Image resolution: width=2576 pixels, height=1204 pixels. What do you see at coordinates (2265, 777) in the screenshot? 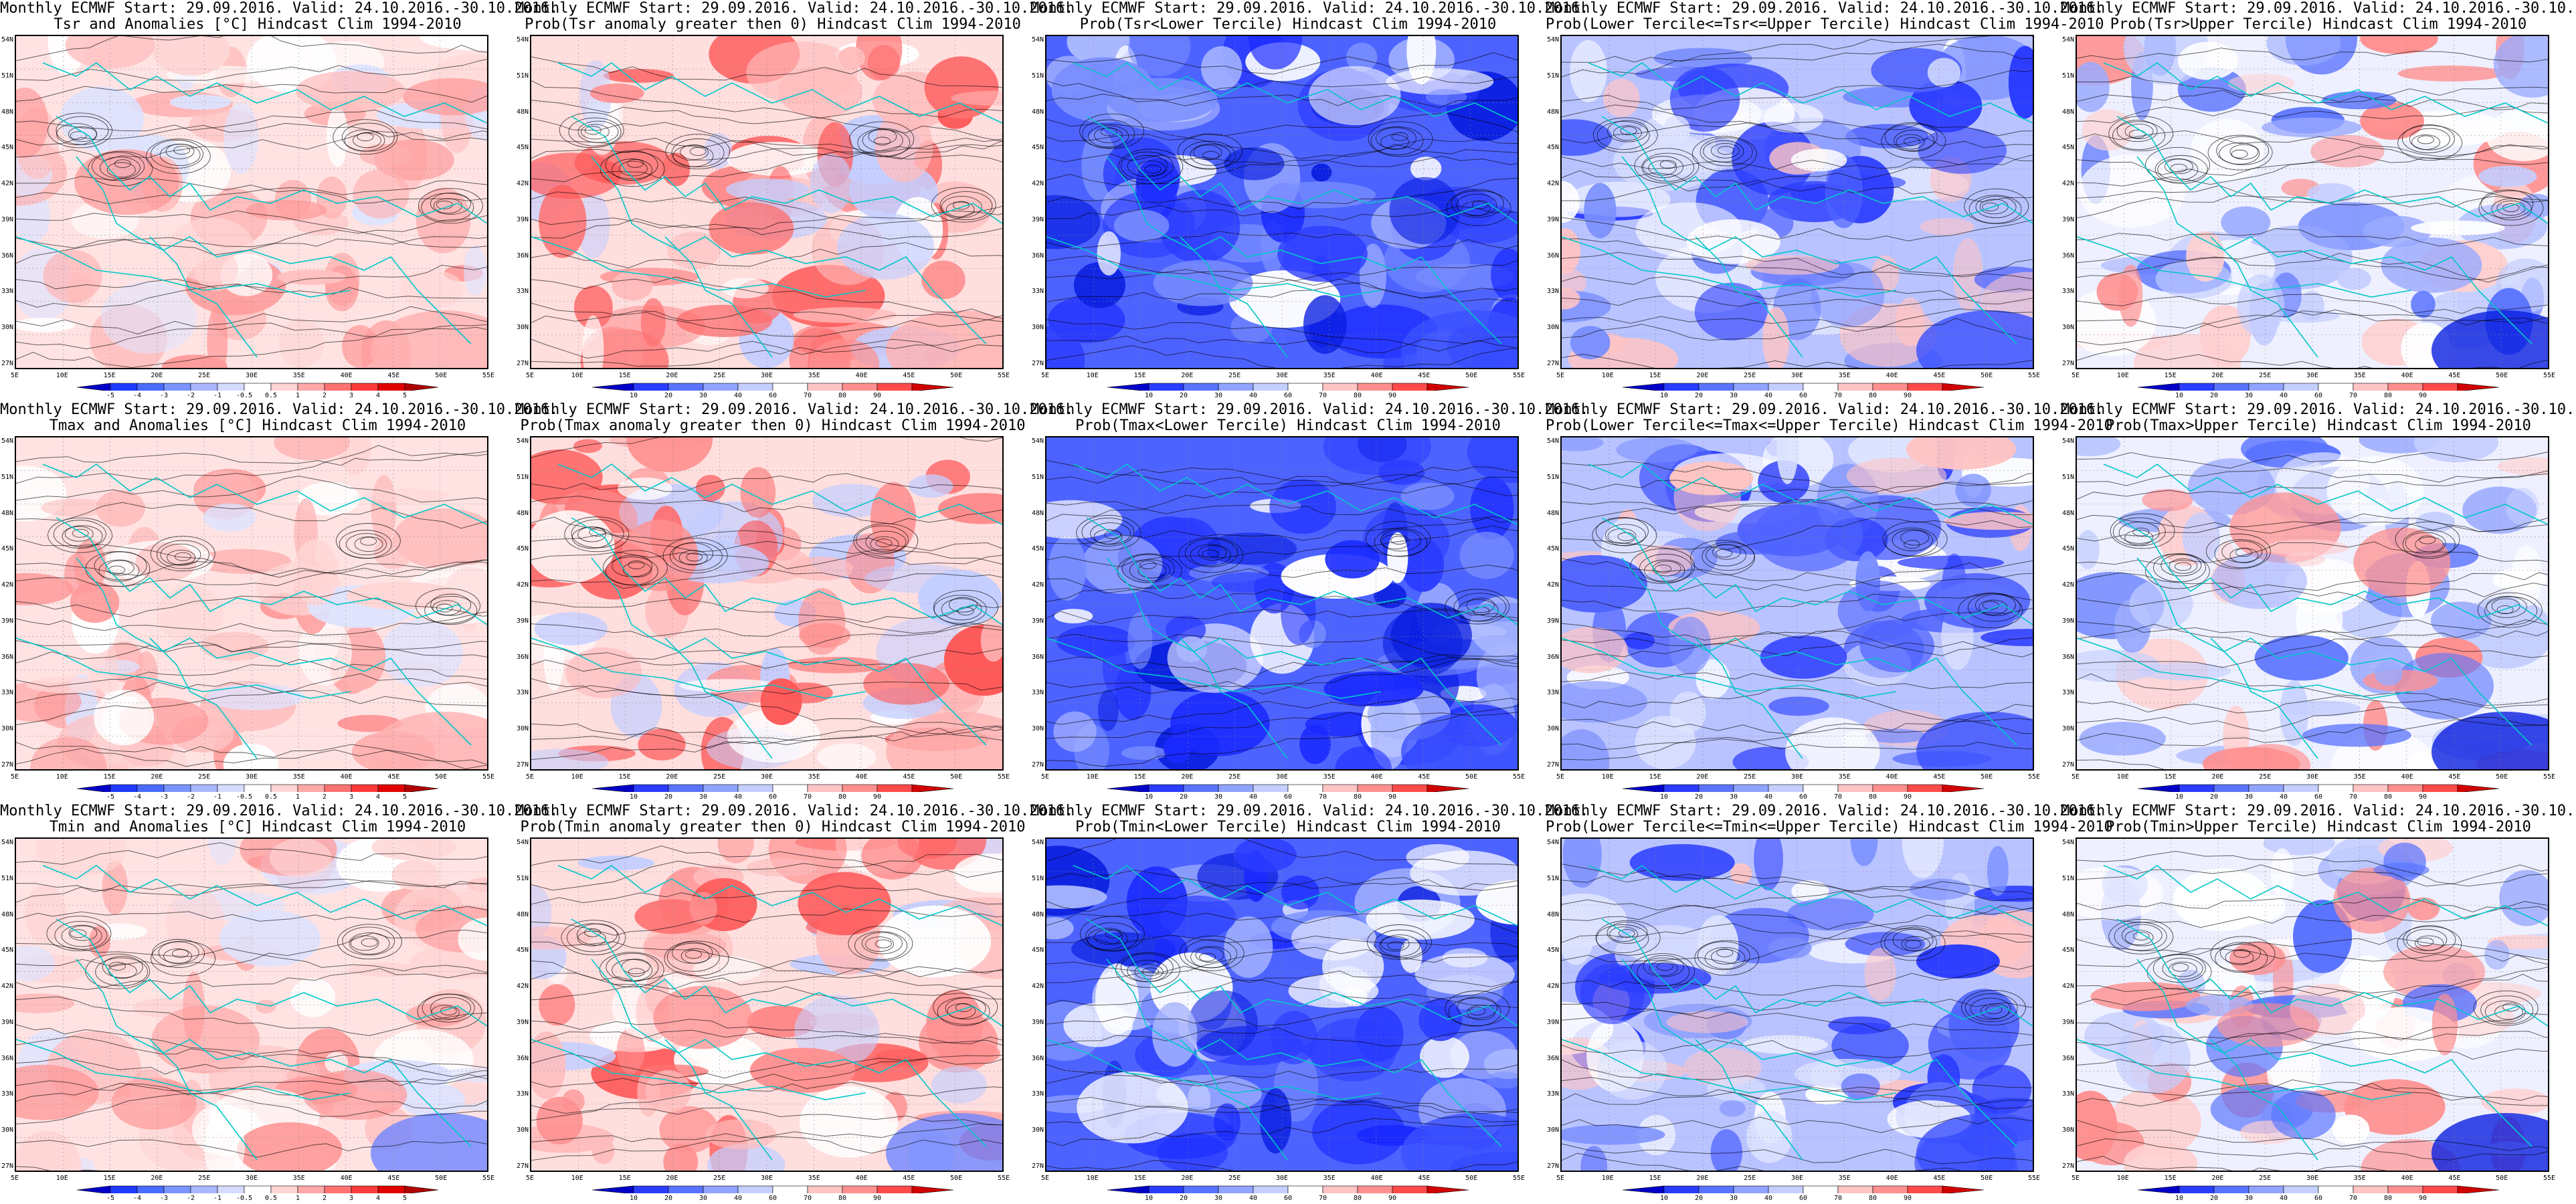
I see `lon-label: 25E` at bounding box center [2265, 777].